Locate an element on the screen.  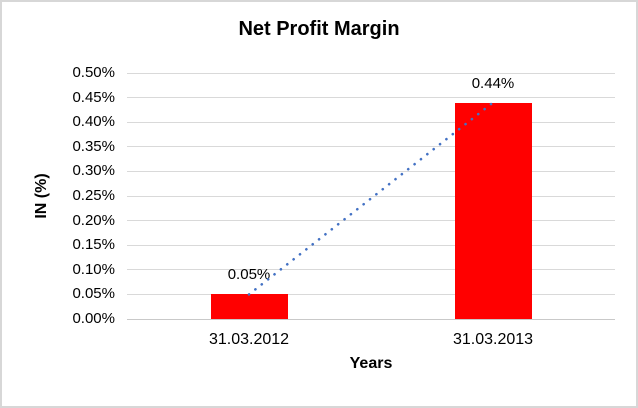
chart-title: Net Profit Margin is located at coordinates (319, 29).